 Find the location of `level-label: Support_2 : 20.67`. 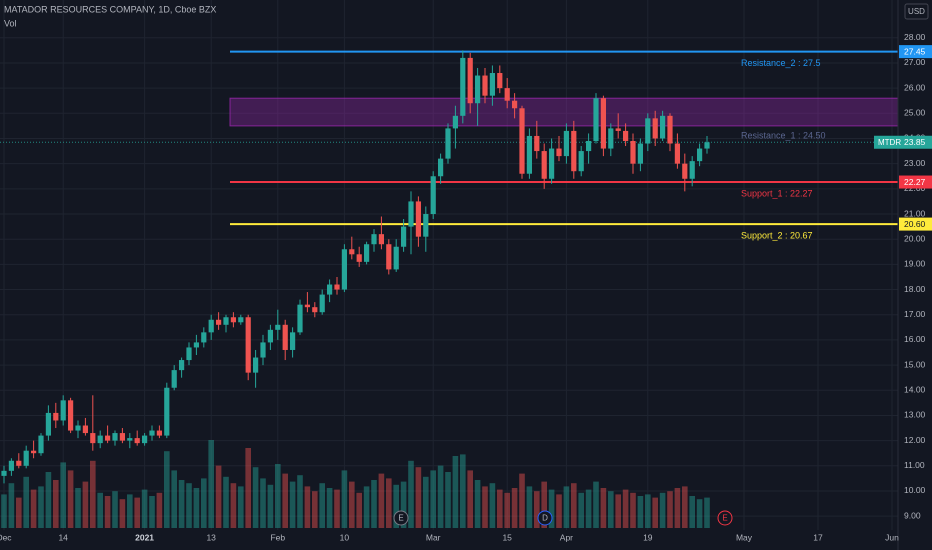

level-label: Support_2 : 20.67 is located at coordinates (777, 235).